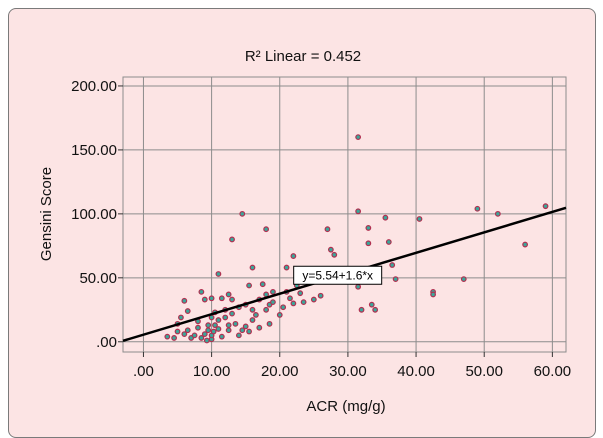 The height and width of the screenshot is (438, 603). I want to click on y-axis-title: Gensini Score, so click(46, 214).